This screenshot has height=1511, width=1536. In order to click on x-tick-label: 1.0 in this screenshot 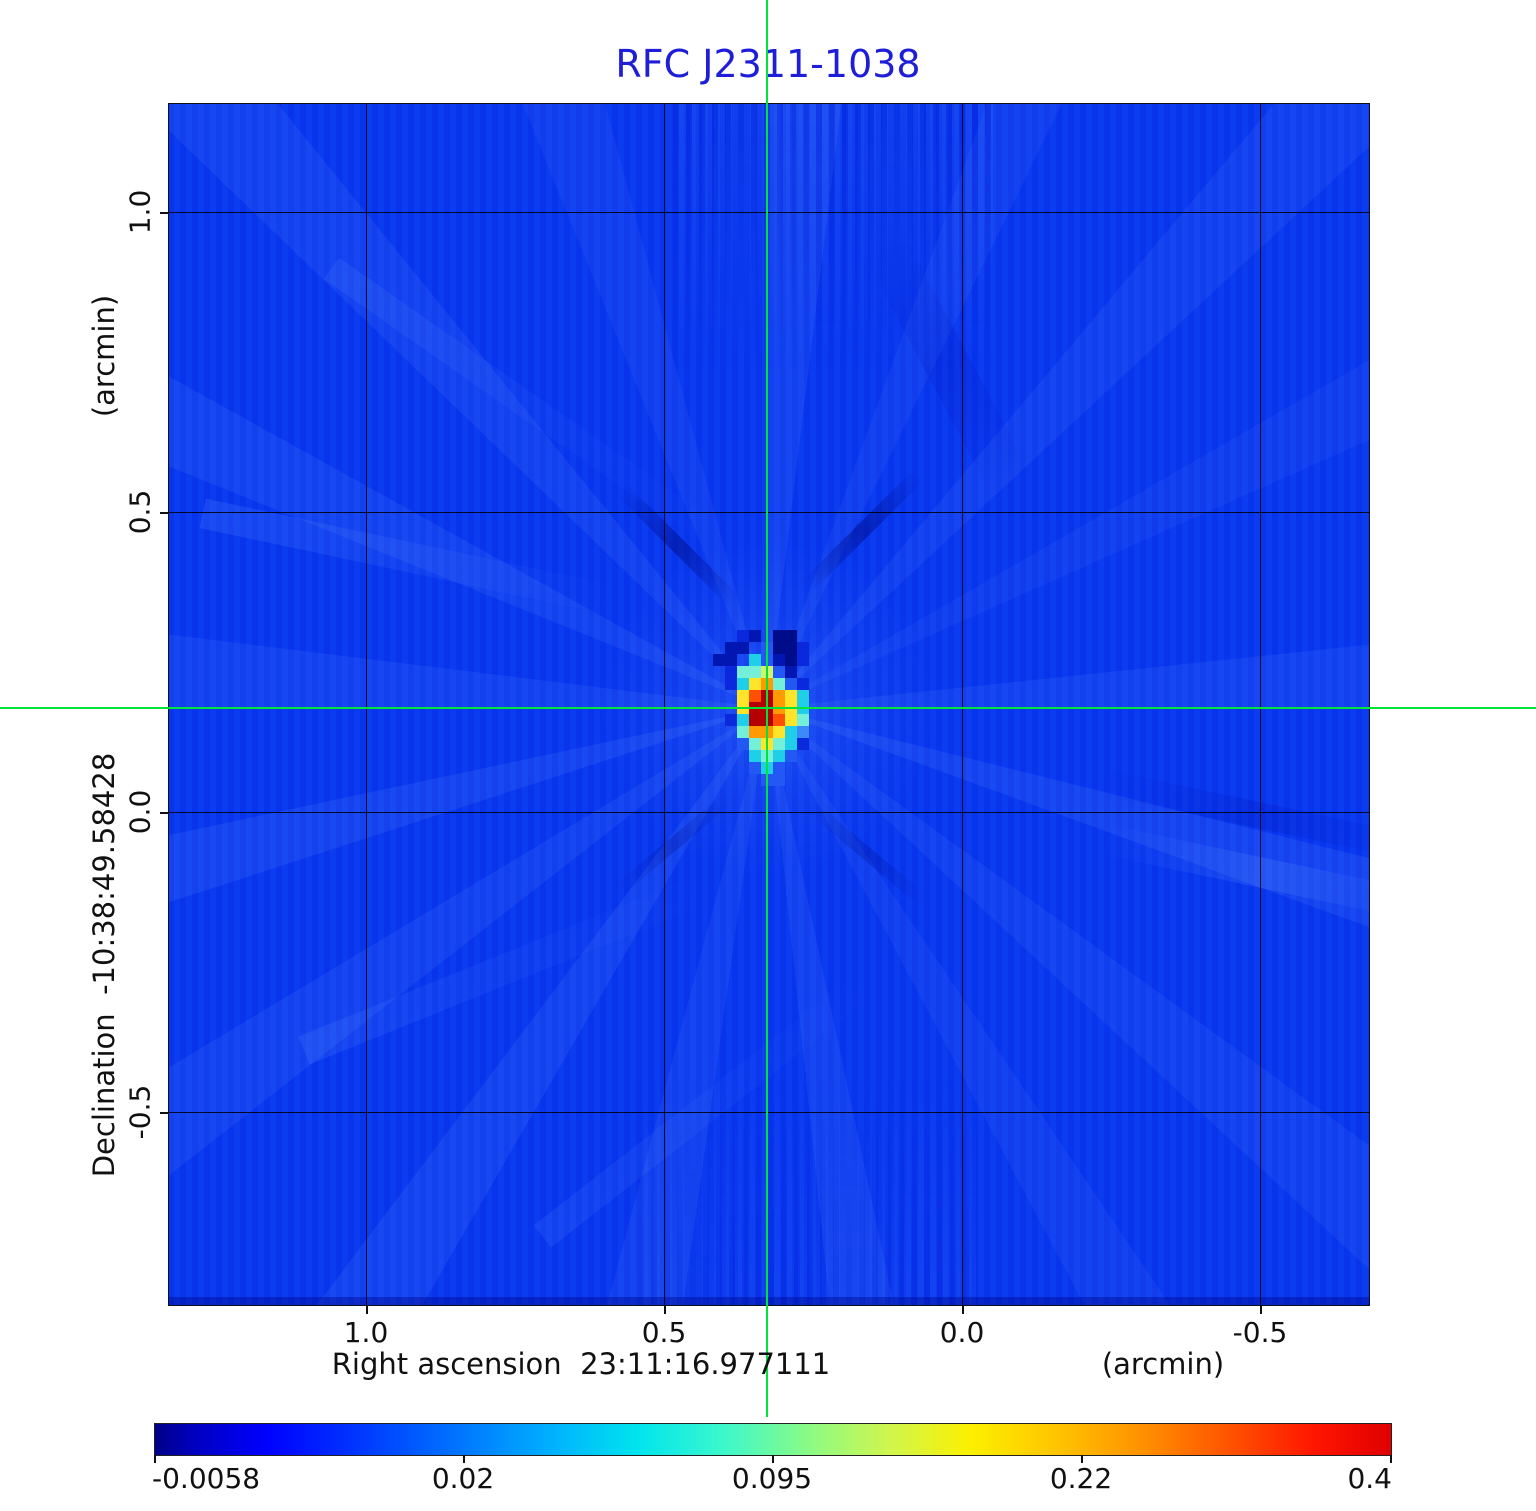, I will do `click(366, 1332)`.